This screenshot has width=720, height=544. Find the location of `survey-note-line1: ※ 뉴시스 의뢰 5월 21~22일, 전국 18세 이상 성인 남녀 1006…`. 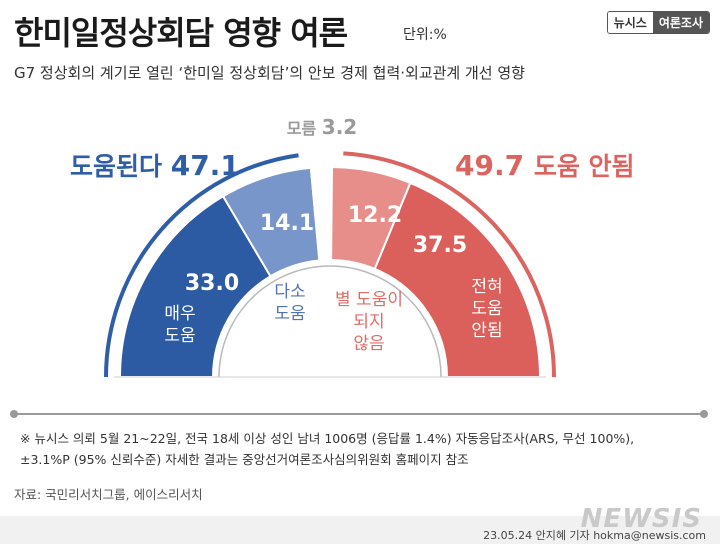

survey-note-line1: ※ 뉴시스 의뢰 5월 21~22일, 전국 18세 이상 성인 남녀 1006… is located at coordinates (327, 438).